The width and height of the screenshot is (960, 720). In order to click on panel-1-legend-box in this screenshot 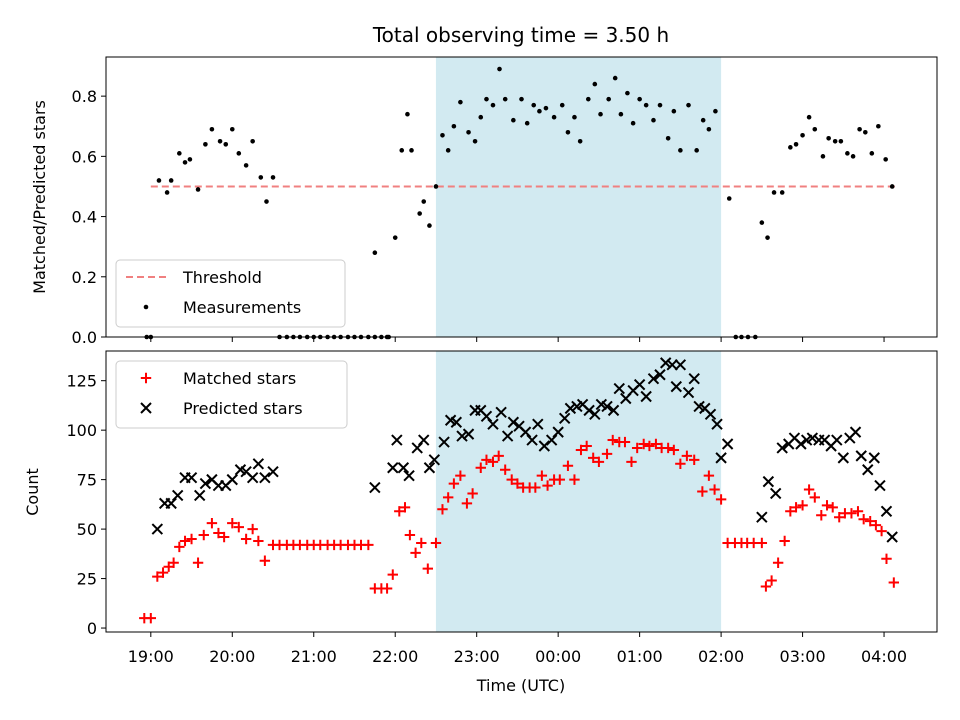, I will do `click(231, 394)`.